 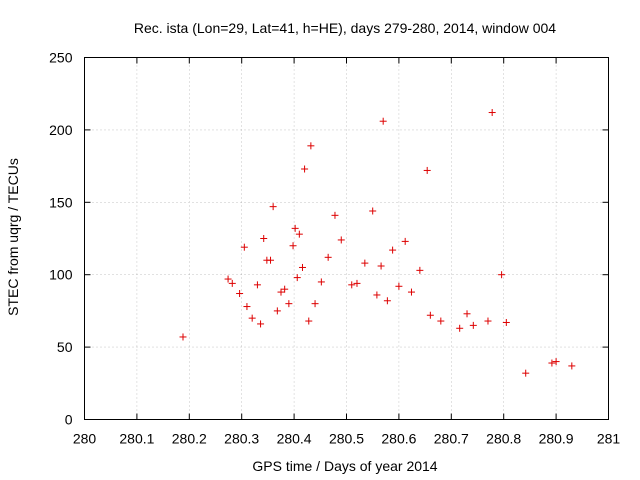 What do you see at coordinates (189, 439) in the screenshot?
I see `x-tick-label: 280.2` at bounding box center [189, 439].